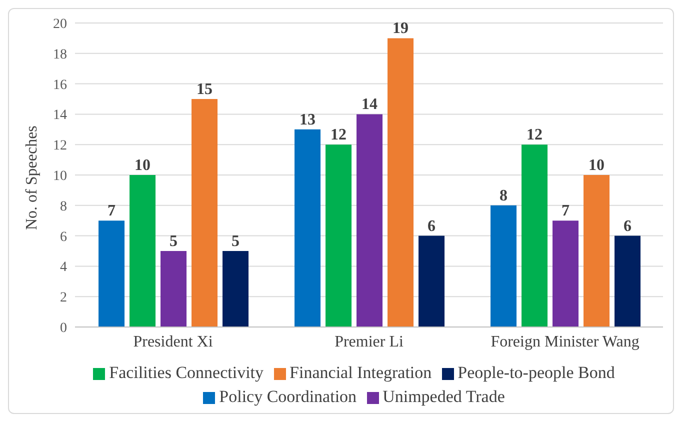 The width and height of the screenshot is (682, 422). I want to click on y-tick-label: 10, so click(60, 176).